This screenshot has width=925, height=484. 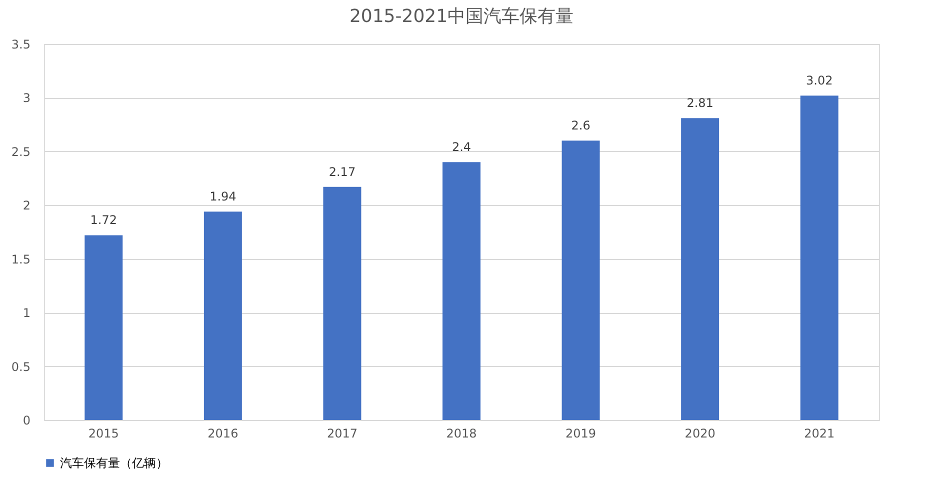 I want to click on x-tick-label: 2016, so click(x=223, y=433).